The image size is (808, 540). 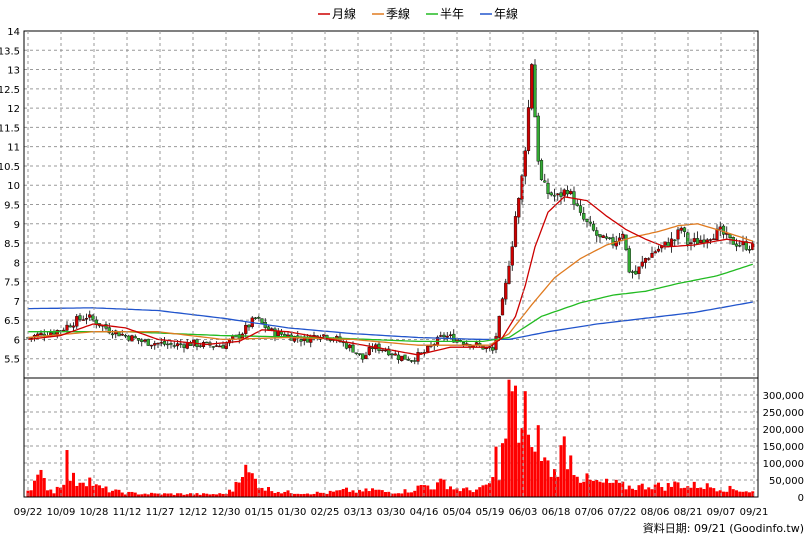 What do you see at coordinates (17, 263) in the screenshot?
I see `price-tick-label: 8` at bounding box center [17, 263].